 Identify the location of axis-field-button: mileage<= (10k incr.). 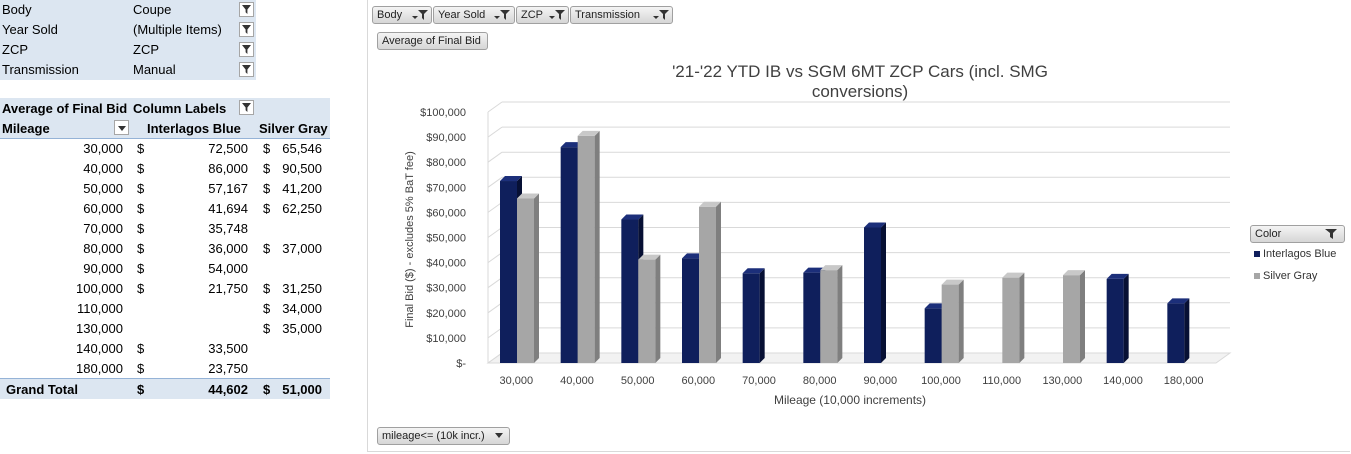
(443, 436).